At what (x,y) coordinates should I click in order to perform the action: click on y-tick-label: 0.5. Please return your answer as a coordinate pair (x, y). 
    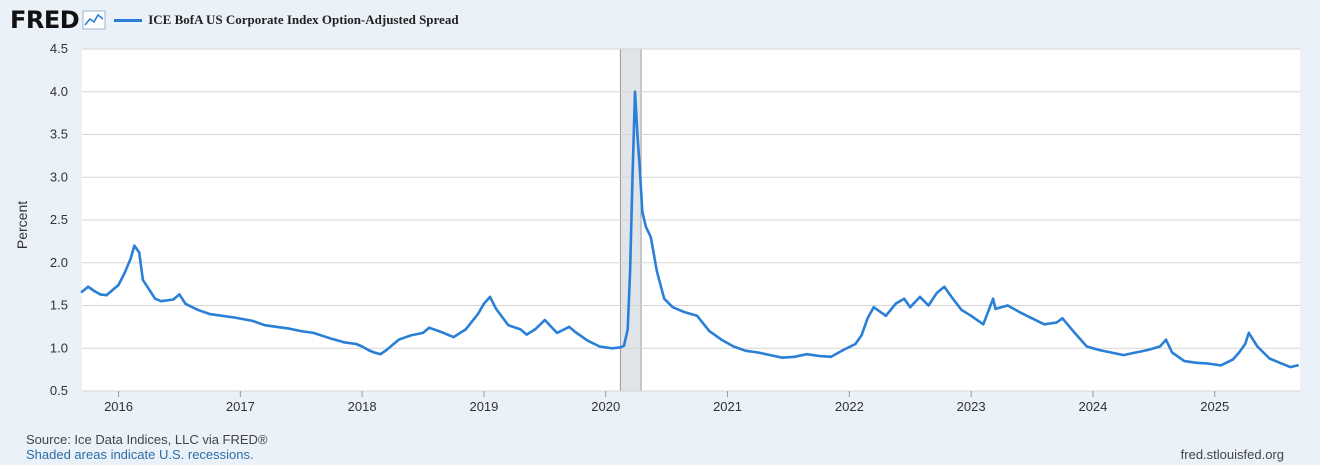
    Looking at the image, I should click on (59, 390).